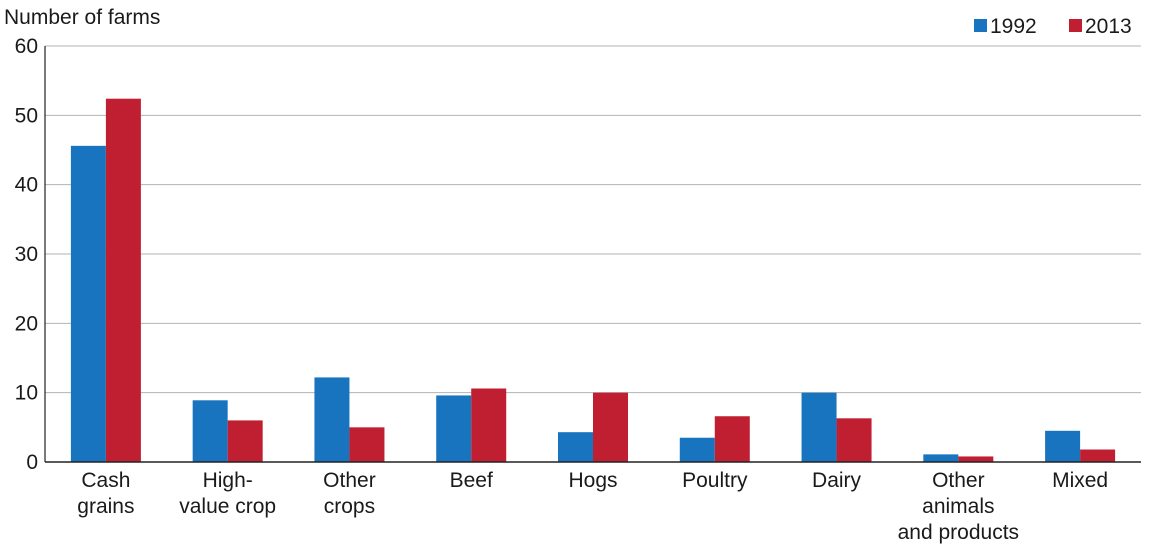  I want to click on legend-swatch-1992, so click(980, 25).